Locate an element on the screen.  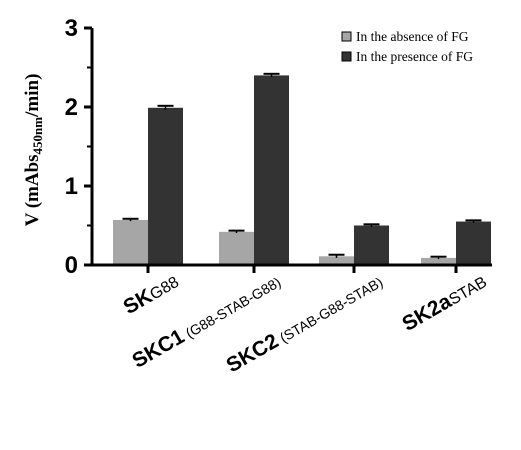
legend-label-absence: In the absence of FG is located at coordinates (412, 36).